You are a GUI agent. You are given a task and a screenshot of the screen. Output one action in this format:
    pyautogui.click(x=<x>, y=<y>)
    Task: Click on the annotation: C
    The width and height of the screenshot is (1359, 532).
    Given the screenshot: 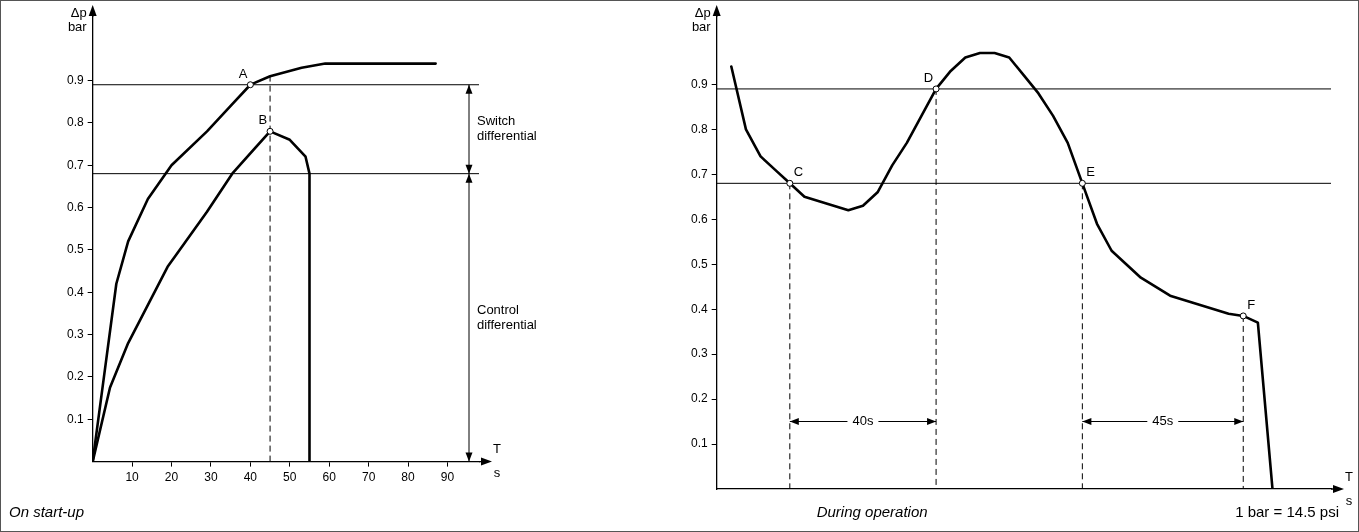 What is the action you would take?
    pyautogui.click(x=798, y=172)
    